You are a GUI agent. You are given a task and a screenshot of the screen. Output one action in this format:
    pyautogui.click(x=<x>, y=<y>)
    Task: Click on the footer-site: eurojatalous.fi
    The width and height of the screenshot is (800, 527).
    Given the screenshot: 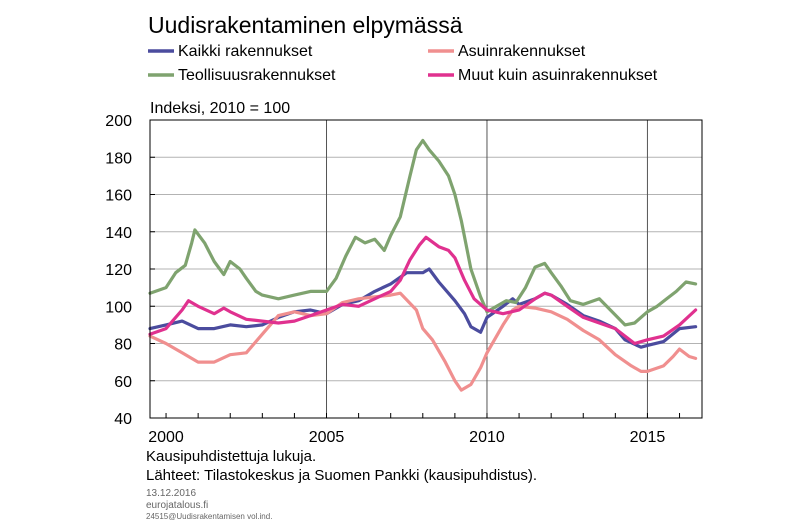 What is the action you would take?
    pyautogui.click(x=177, y=505)
    